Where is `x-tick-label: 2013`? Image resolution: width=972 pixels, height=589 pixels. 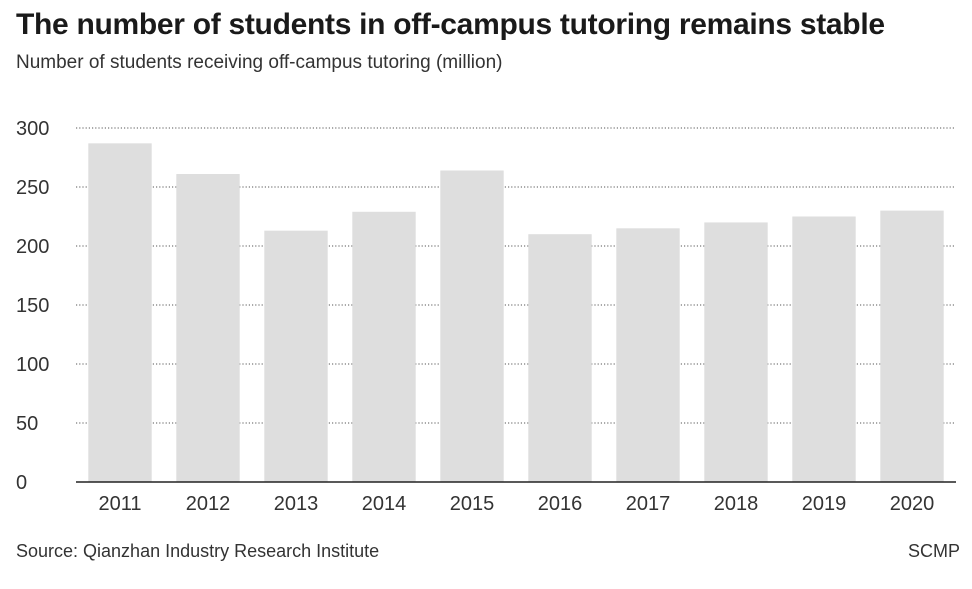 x-tick-label: 2013 is located at coordinates (296, 504).